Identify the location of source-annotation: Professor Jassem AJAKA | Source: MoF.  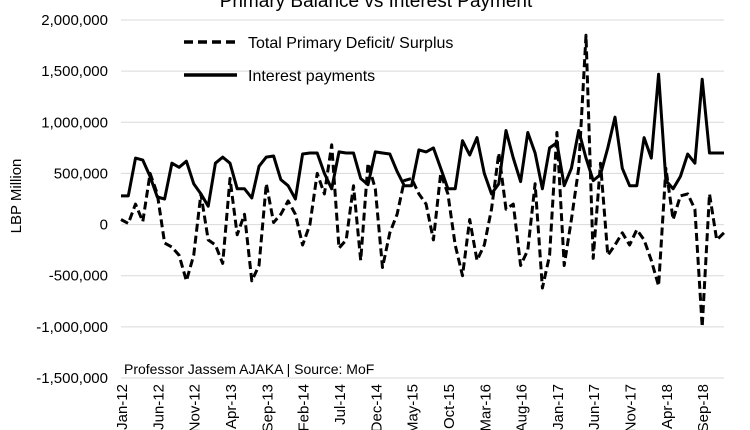
(249, 369).